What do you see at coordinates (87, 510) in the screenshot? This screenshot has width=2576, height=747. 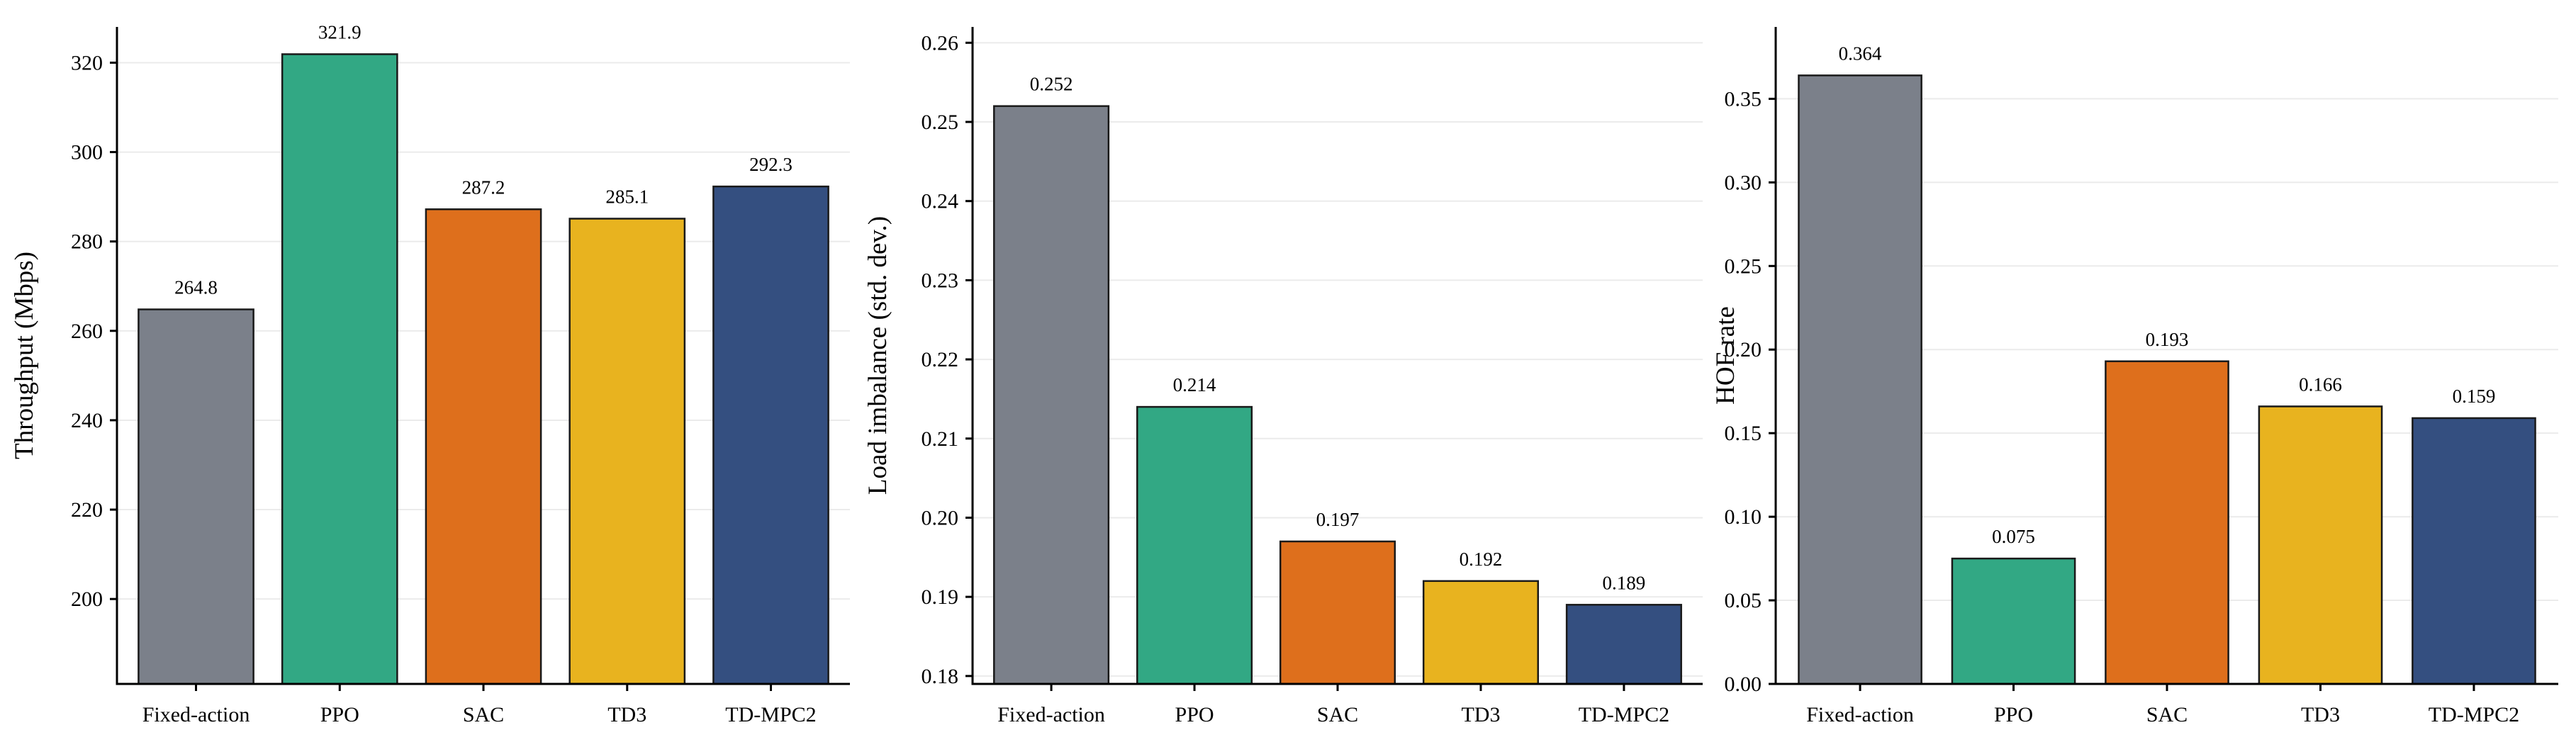 I see `y-tick-label: 220` at bounding box center [87, 510].